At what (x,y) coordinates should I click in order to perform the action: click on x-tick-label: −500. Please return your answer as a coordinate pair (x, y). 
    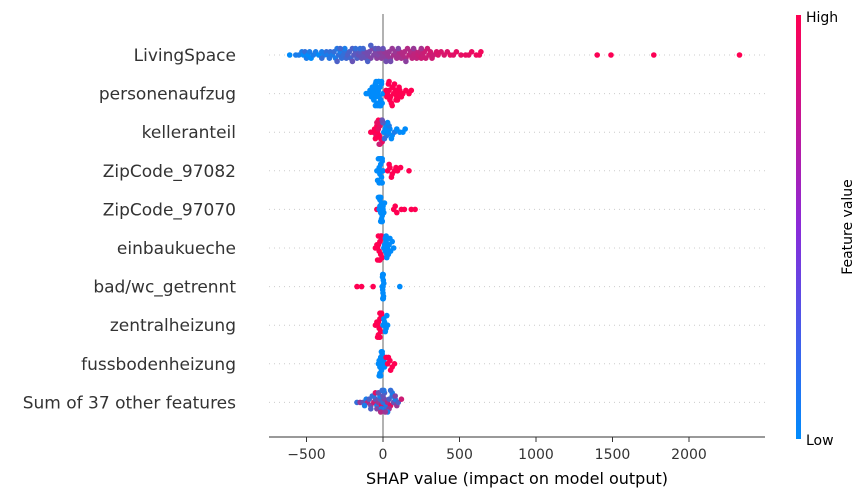
    Looking at the image, I should click on (306, 455).